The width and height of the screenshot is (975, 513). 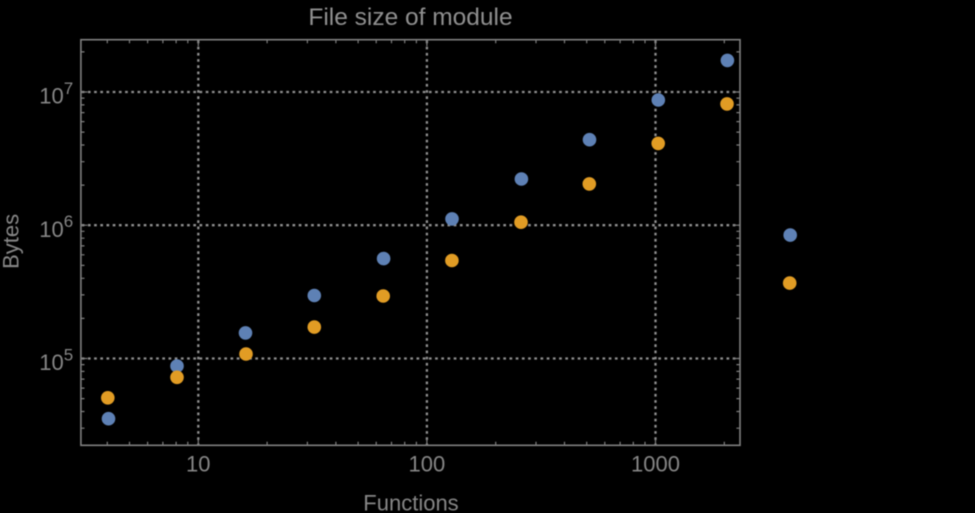 I want to click on svg-text: 10, so click(x=198, y=464).